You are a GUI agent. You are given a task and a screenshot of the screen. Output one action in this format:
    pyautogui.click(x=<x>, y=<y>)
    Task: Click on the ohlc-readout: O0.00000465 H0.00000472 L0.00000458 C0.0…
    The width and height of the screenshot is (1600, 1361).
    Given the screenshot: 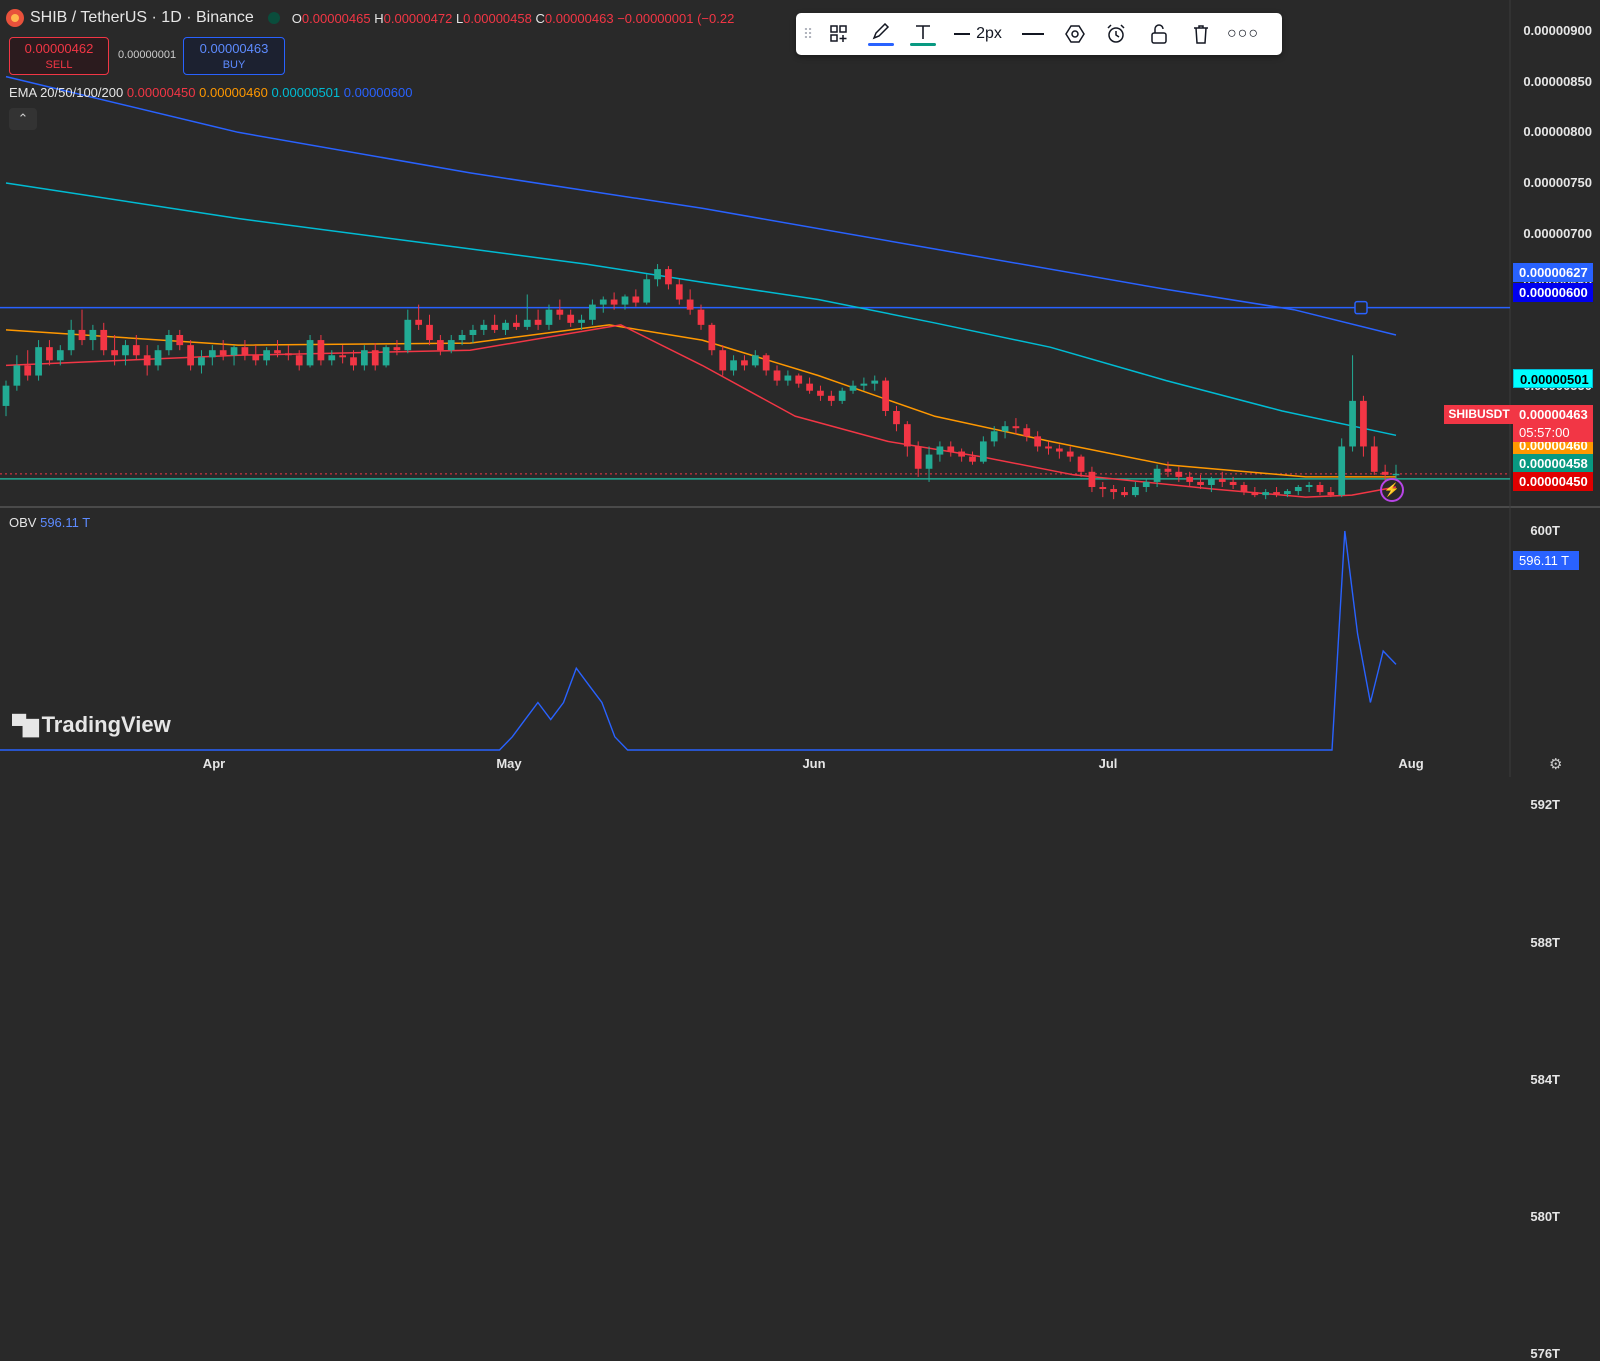 What is the action you would take?
    pyautogui.click(x=513, y=18)
    